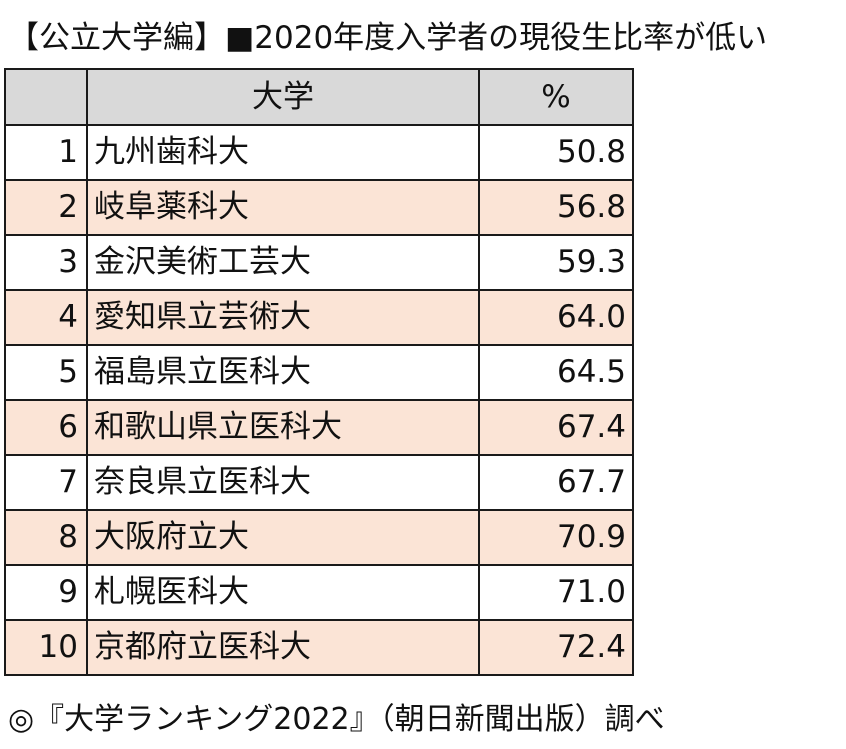  What do you see at coordinates (46, 537) in the screenshot?
I see `rank-cell: 8` at bounding box center [46, 537].